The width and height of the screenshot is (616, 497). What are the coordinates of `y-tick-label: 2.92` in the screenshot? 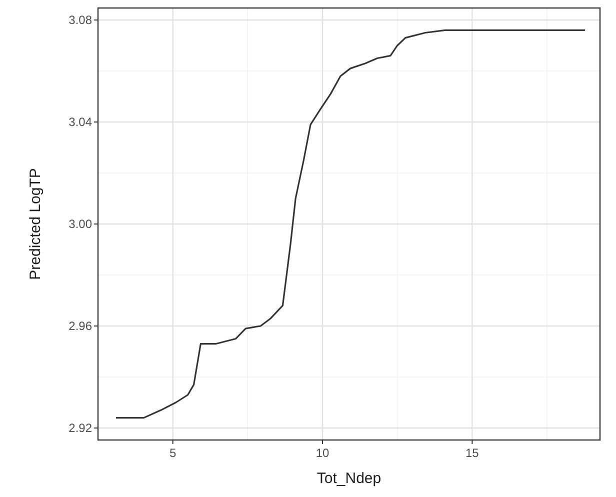 It's located at (80, 428).